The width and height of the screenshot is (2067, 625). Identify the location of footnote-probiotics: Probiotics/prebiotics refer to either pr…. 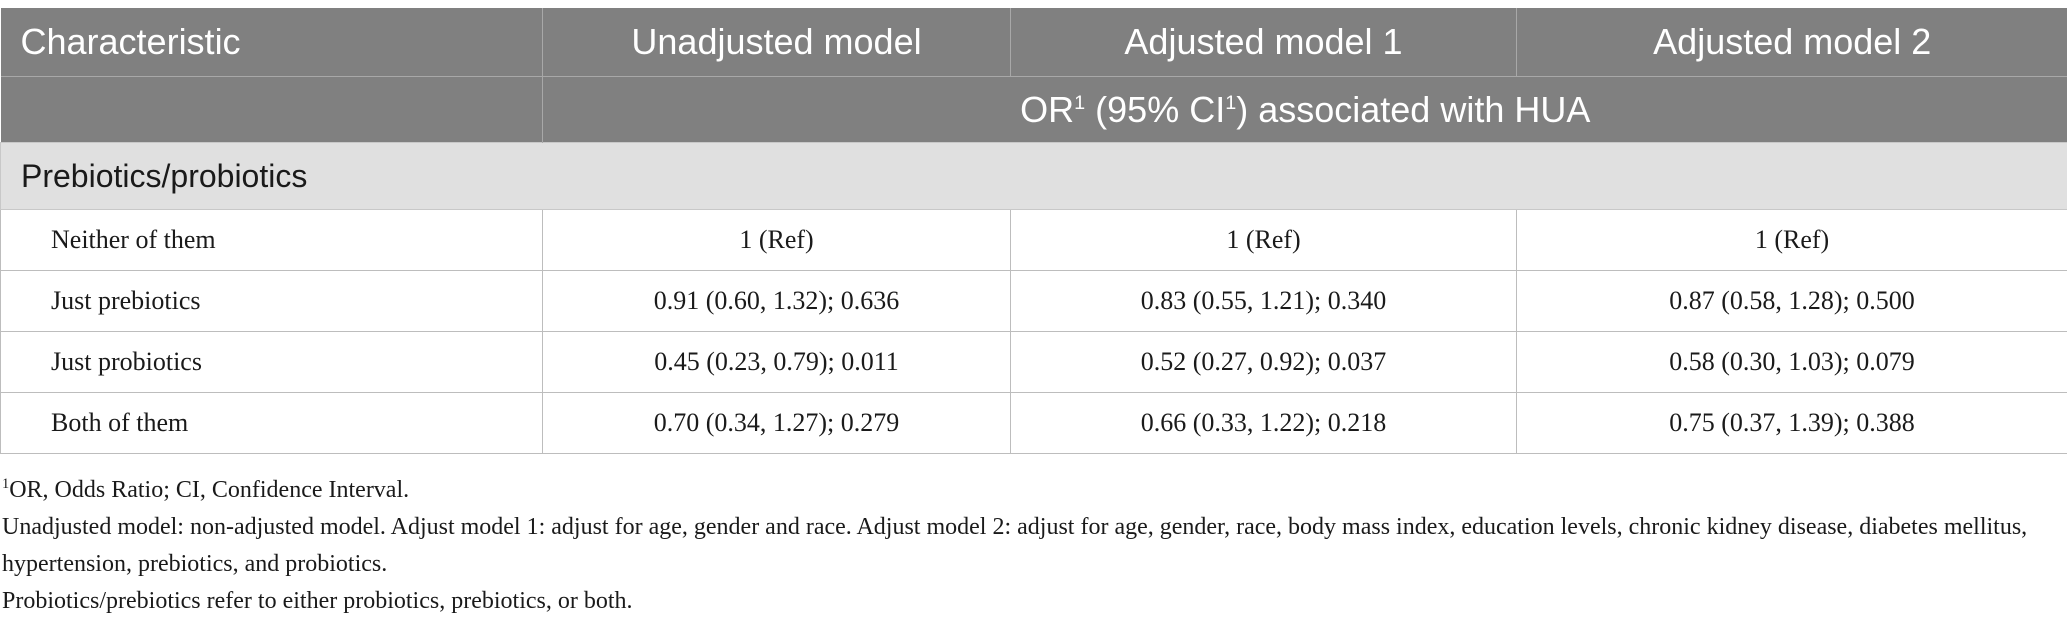
(317, 601).